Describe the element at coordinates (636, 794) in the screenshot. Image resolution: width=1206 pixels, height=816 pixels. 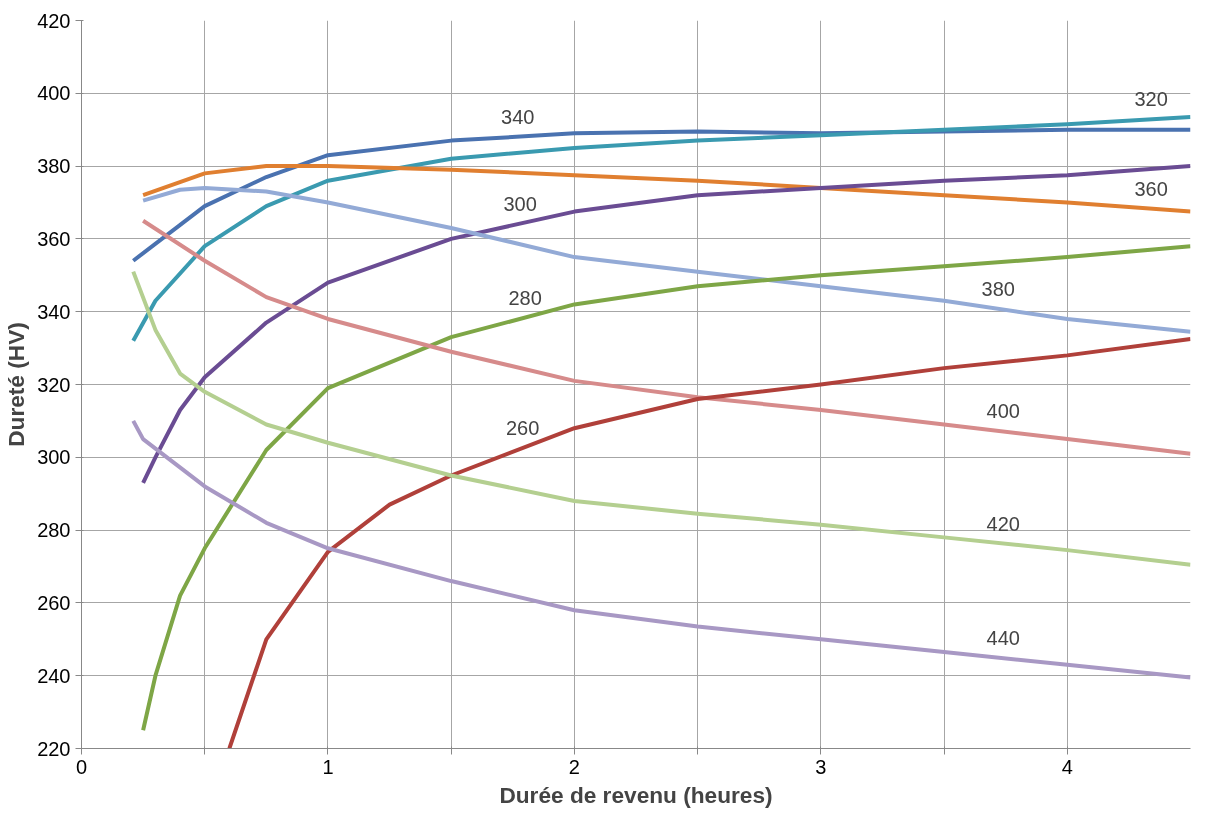
I see `x-axis-title: Durée de revenu (heures)` at that location.